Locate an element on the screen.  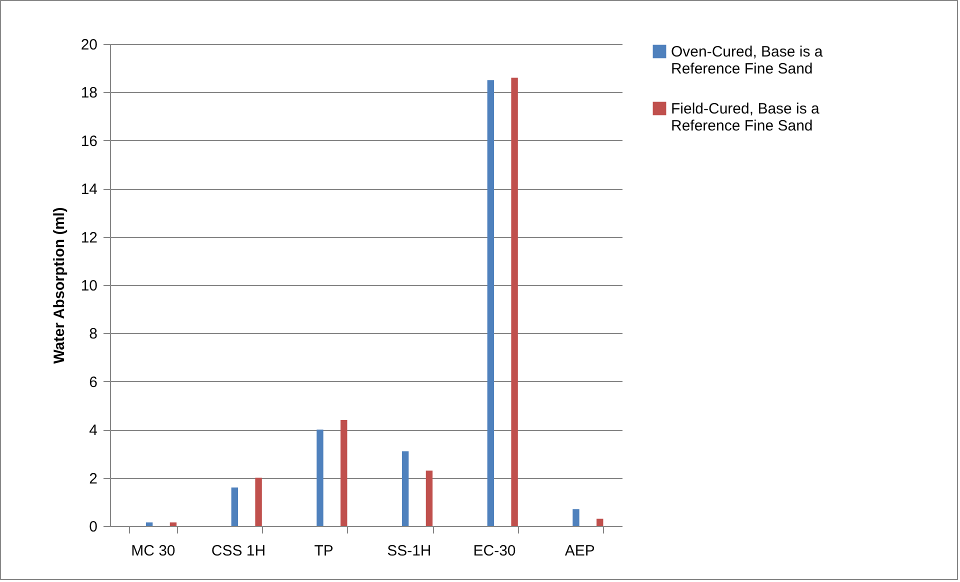
y-tick-label: 2 is located at coordinates (93, 479).